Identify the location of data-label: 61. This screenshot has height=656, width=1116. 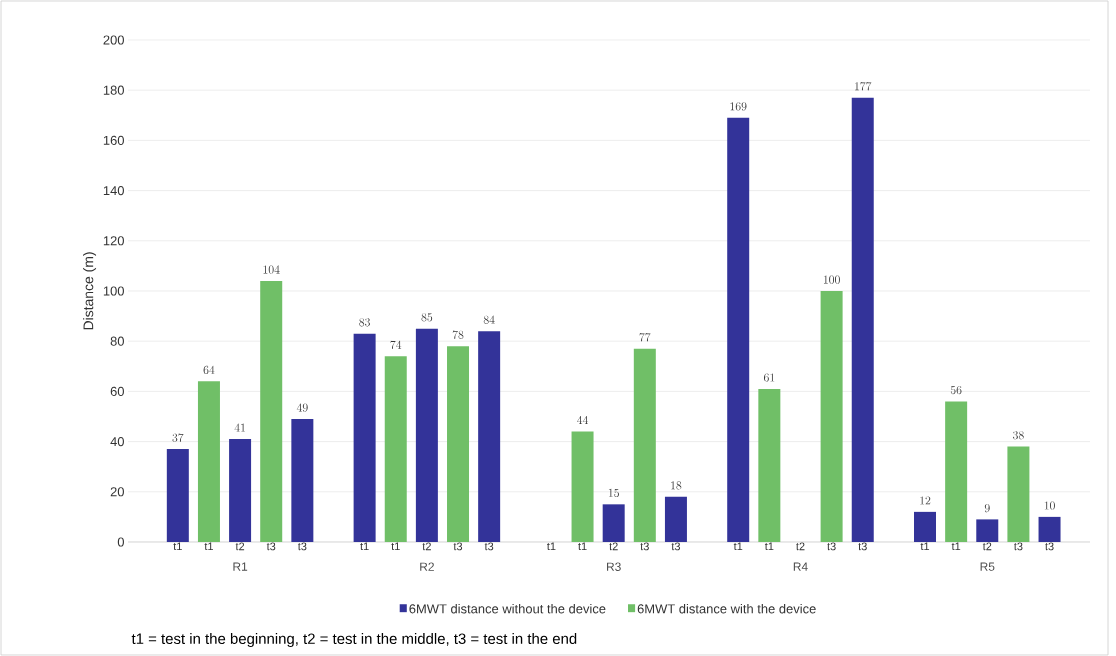
(769, 377).